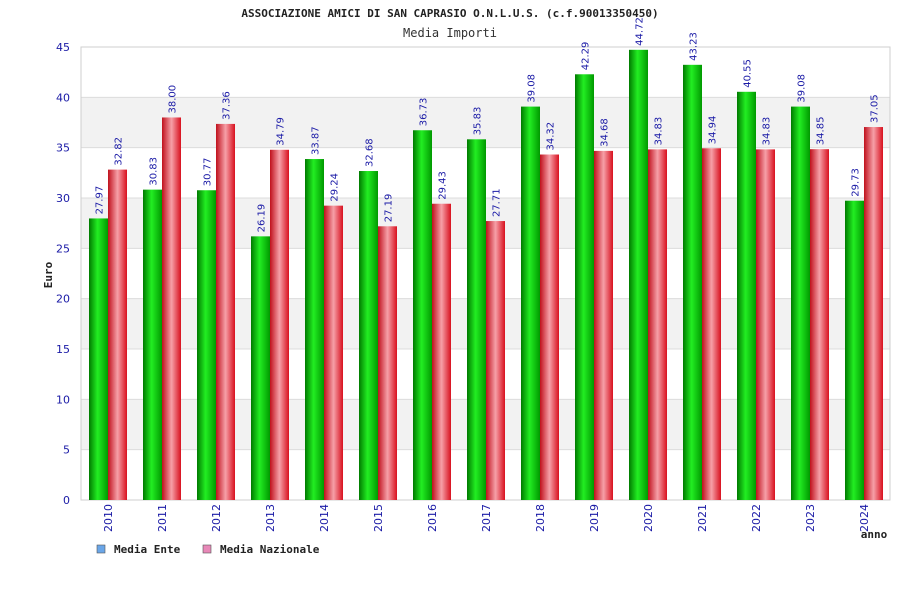 The height and width of the screenshot is (600, 900). Describe the element at coordinates (216, 518) in the screenshot. I see `x-tick-label: 2012` at that location.